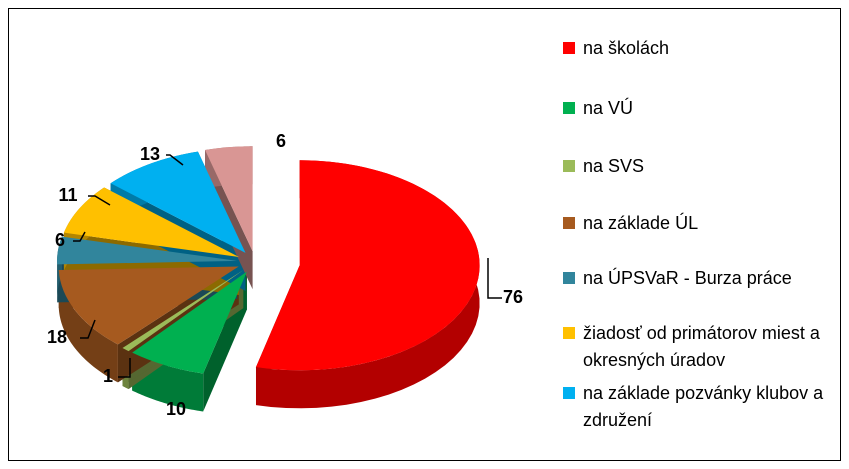 This screenshot has width=849, height=469. Describe the element at coordinates (703, 406) in the screenshot. I see `legend-label: na základe pozvánky klubov a združení` at that location.